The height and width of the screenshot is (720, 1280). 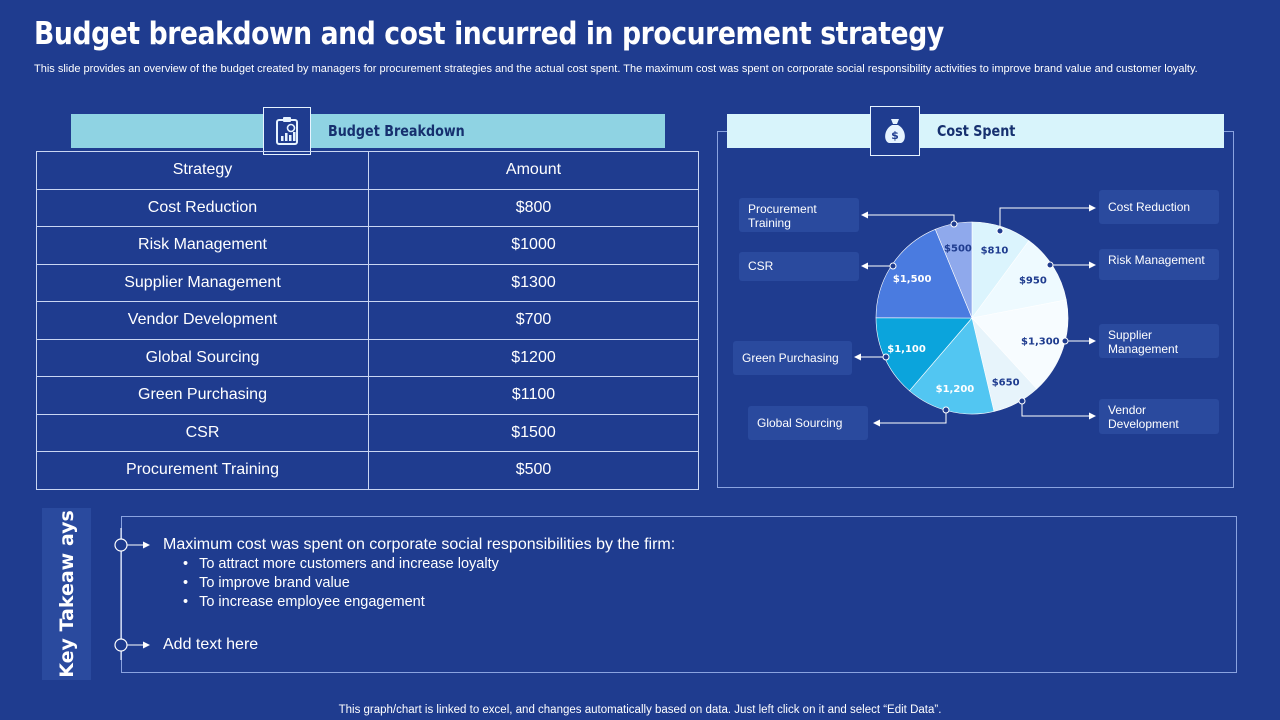 I want to click on amount-cell: $1200, so click(x=533, y=357).